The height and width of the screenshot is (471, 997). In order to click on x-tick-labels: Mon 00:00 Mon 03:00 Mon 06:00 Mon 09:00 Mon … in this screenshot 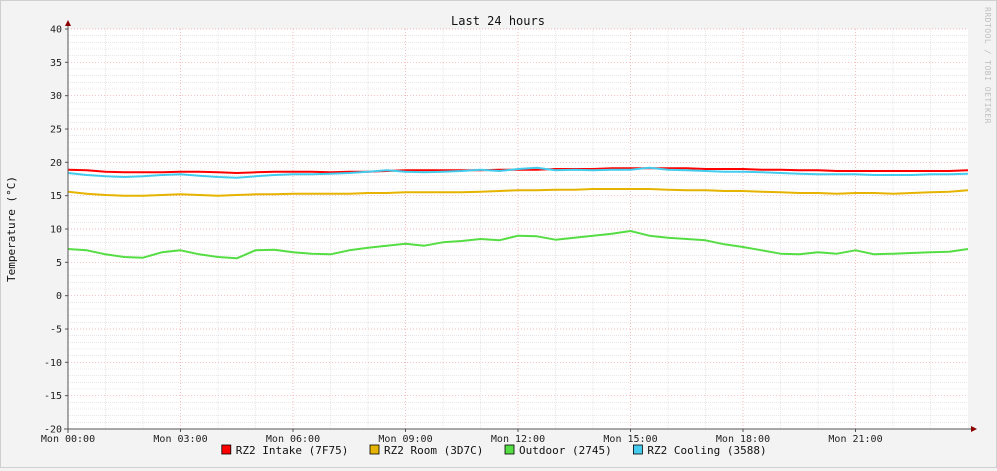, I will do `click(462, 439)`.